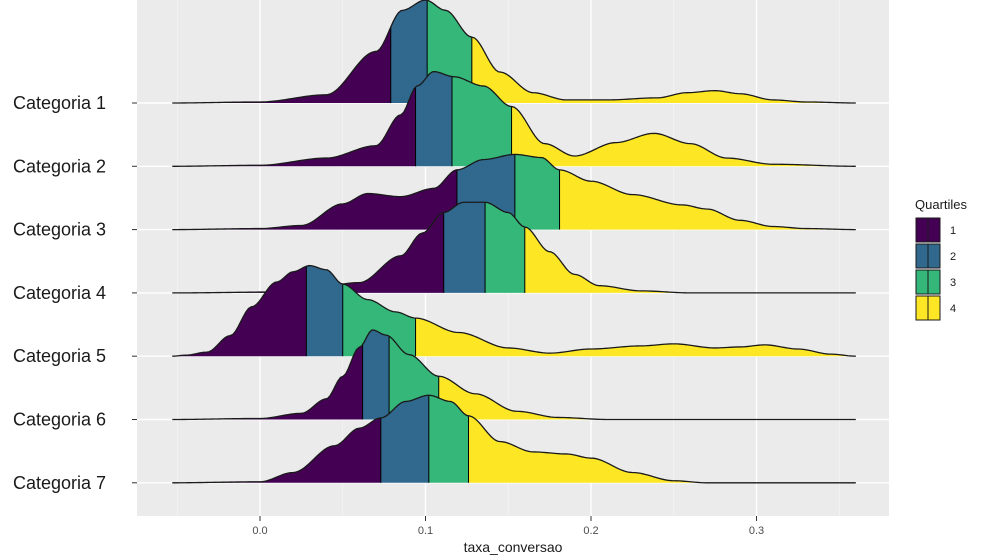 The width and height of the screenshot is (981, 556). I want to click on legend-label-4: 4, so click(953, 309).